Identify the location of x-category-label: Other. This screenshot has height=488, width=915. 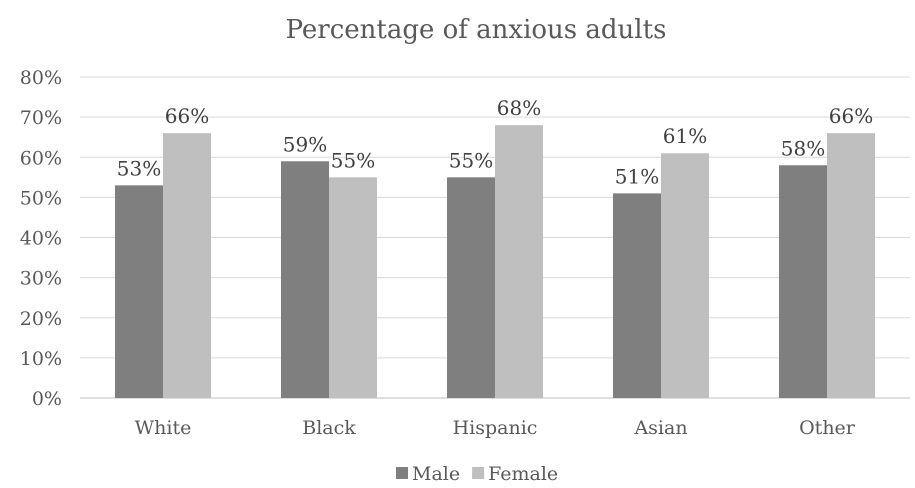
(827, 428).